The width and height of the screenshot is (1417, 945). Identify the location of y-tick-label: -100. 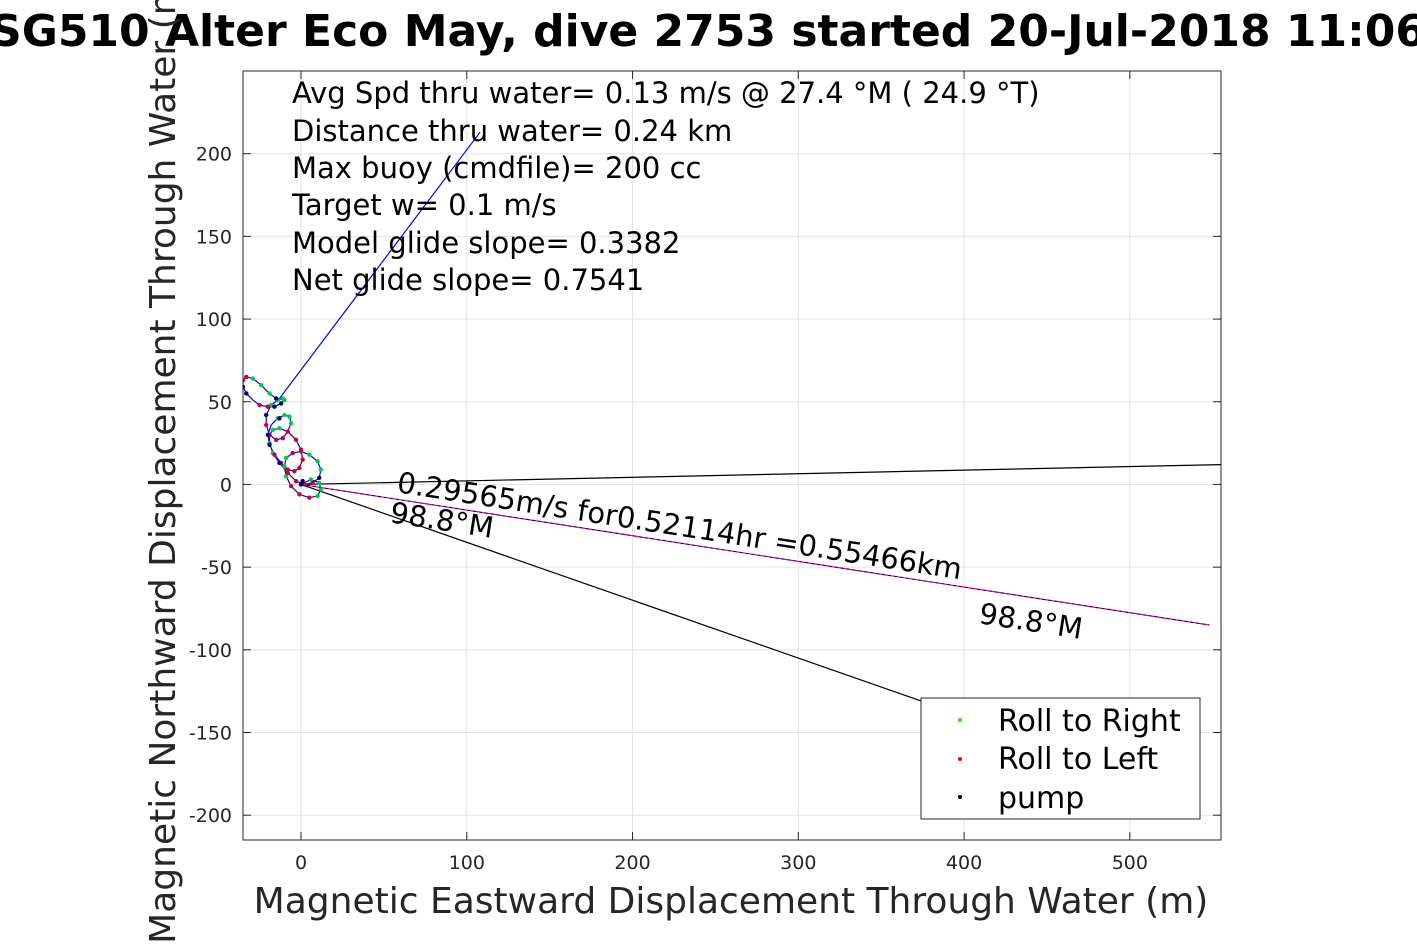
(210, 651).